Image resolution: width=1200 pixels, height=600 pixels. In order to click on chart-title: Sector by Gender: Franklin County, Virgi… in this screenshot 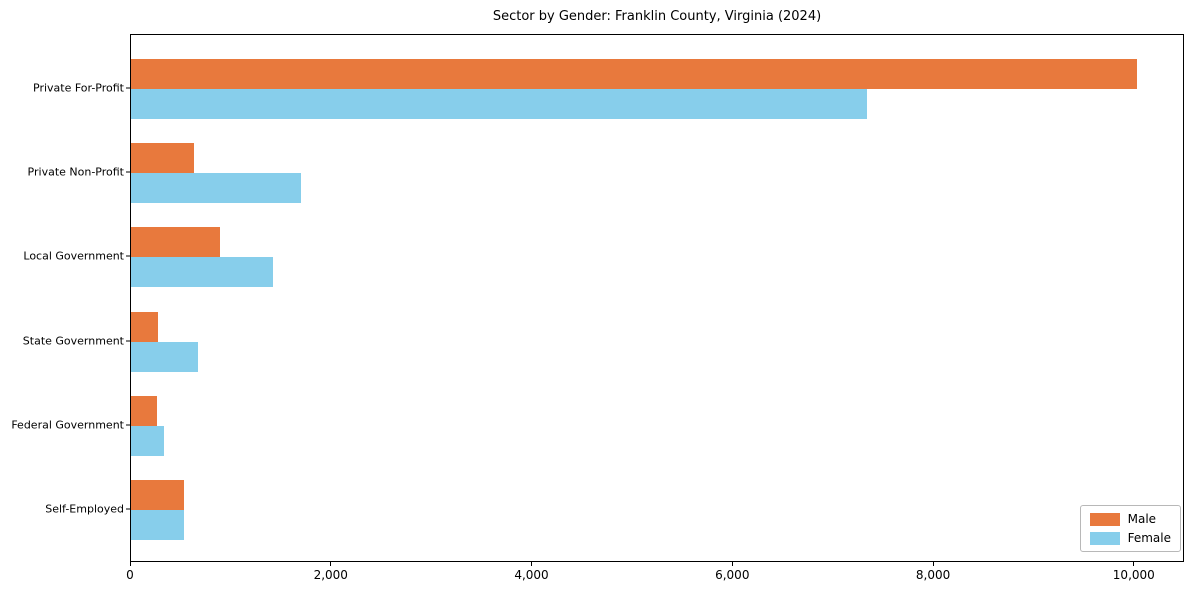, I will do `click(657, 16)`.